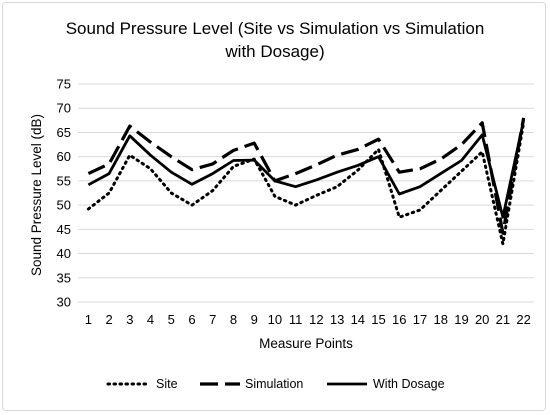 The image size is (550, 415). I want to click on x-axis-label: Measure Points, so click(306, 343).